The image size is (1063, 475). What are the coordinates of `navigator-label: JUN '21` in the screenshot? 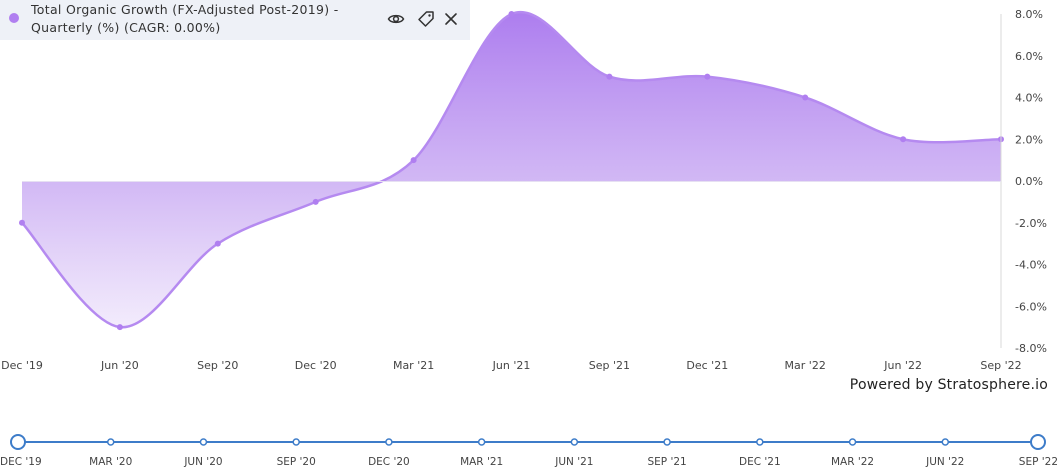 It's located at (573, 462).